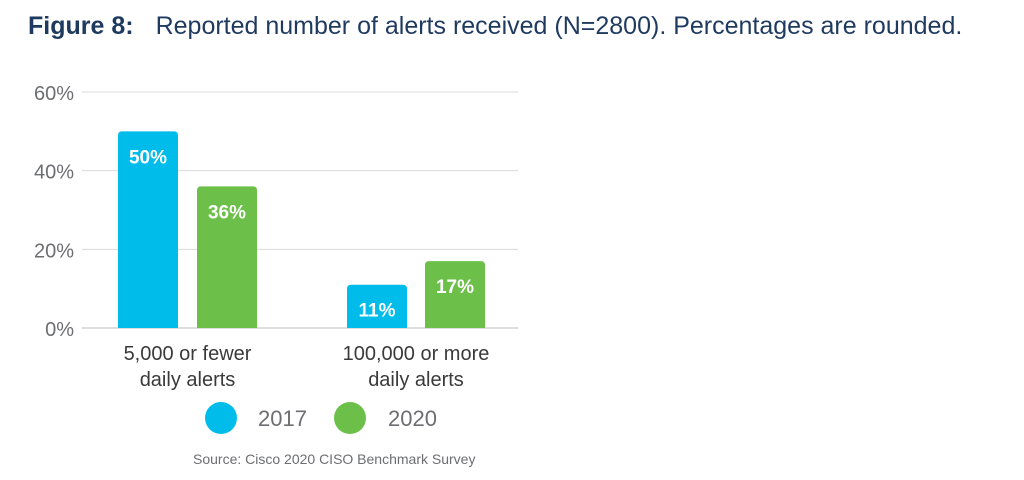 This screenshot has height=480, width=1024. What do you see at coordinates (148, 157) in the screenshot?
I see `data-label: 50%` at bounding box center [148, 157].